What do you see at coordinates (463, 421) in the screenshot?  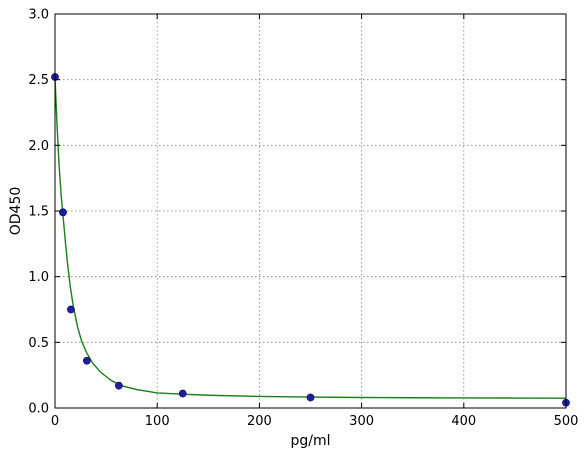 I see `x-tick-label: 400` at bounding box center [463, 421].